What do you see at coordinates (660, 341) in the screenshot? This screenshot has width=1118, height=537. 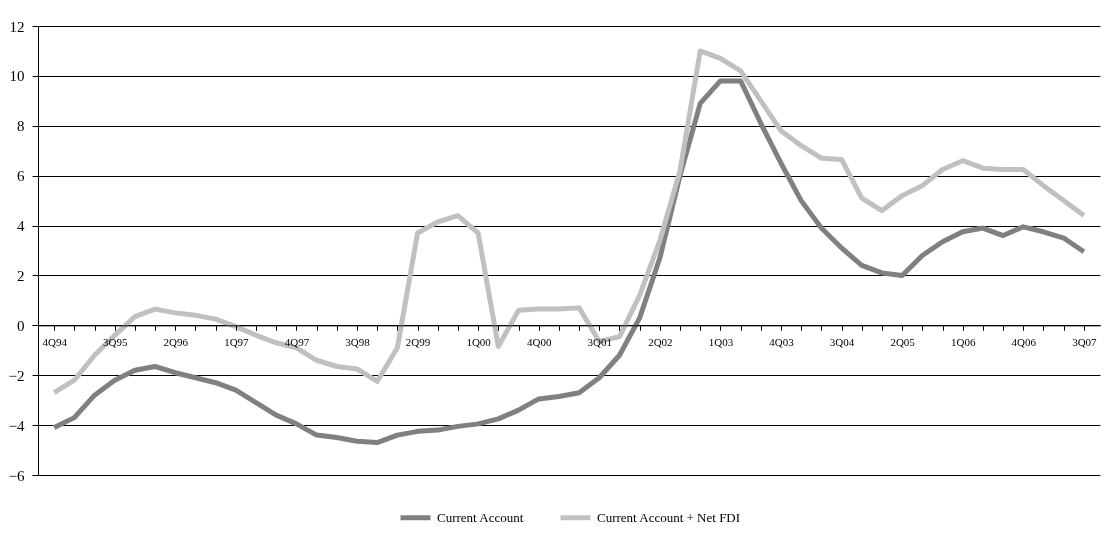 I see `x-tick-label: 2Q02` at bounding box center [660, 341].